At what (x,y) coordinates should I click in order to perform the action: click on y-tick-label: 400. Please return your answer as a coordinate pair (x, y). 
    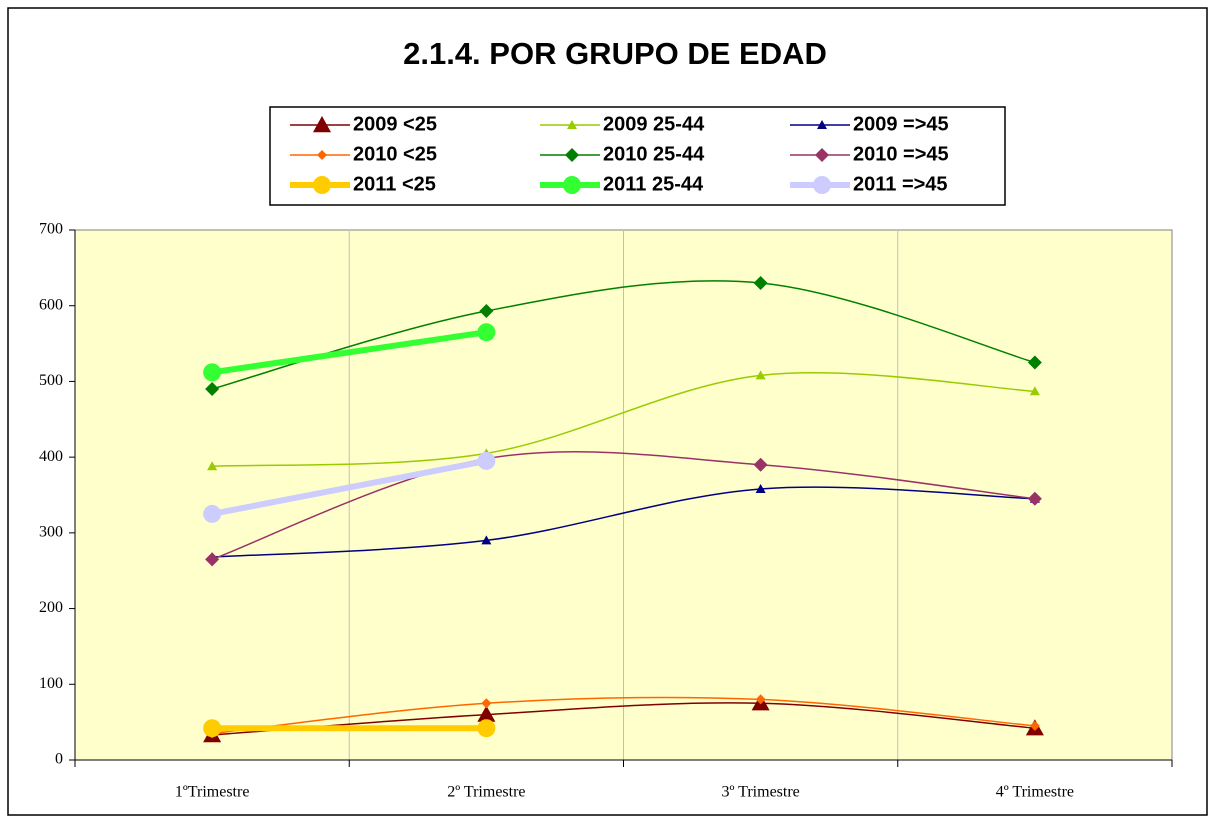
    Looking at the image, I should click on (51, 456).